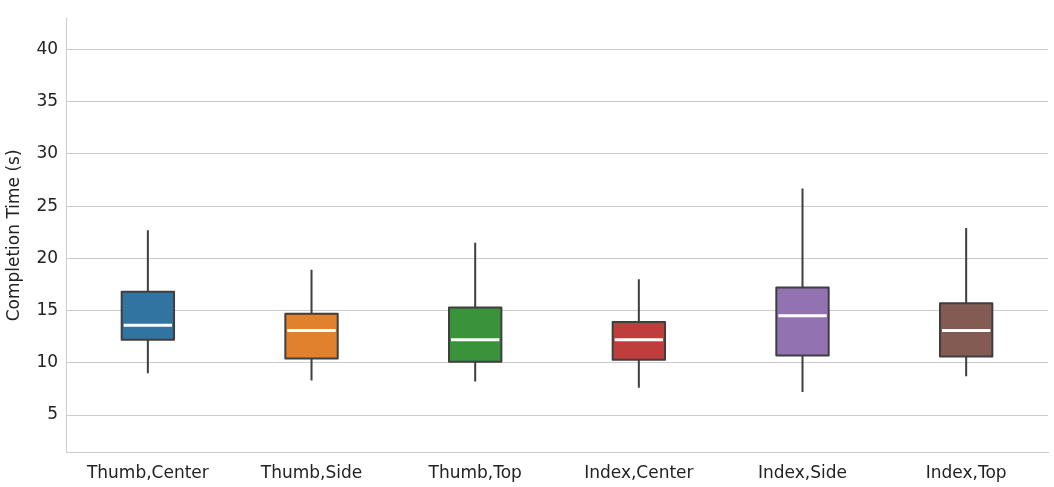 This screenshot has height=487, width=1054. Describe the element at coordinates (47, 204) in the screenshot. I see `y-tick-label: 25` at that location.